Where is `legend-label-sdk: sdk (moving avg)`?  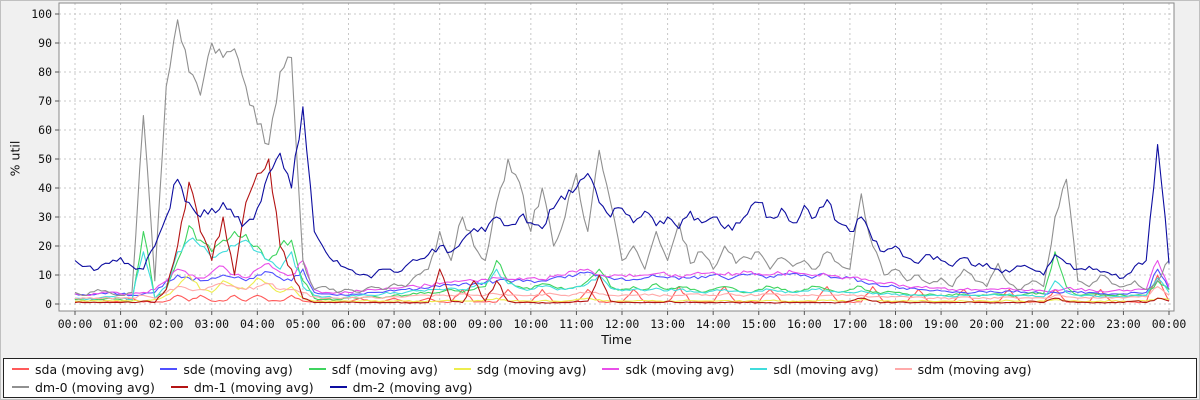 legend-label-sdk: sdk (moving avg) is located at coordinates (680, 369).